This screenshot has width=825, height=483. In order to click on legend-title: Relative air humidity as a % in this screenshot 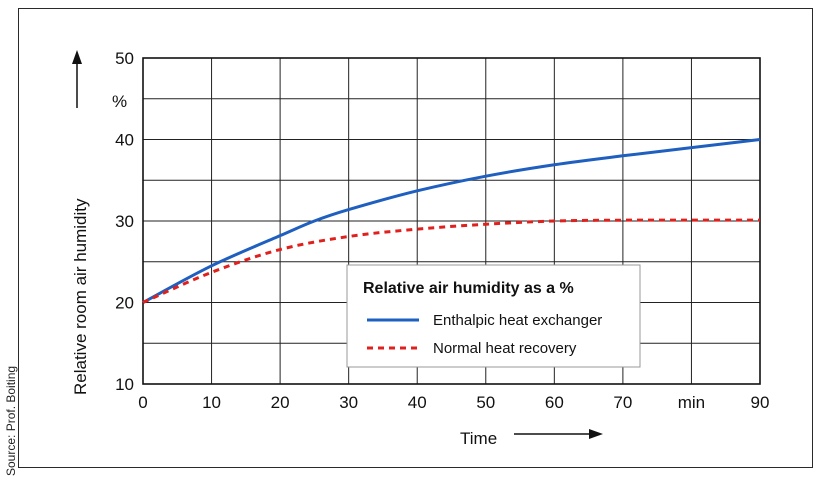, I will do `click(468, 288)`.